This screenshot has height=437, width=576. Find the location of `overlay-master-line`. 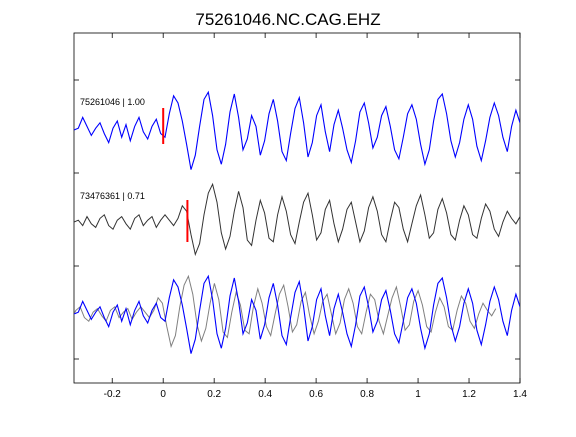

overlay-master-line is located at coordinates (297, 314).